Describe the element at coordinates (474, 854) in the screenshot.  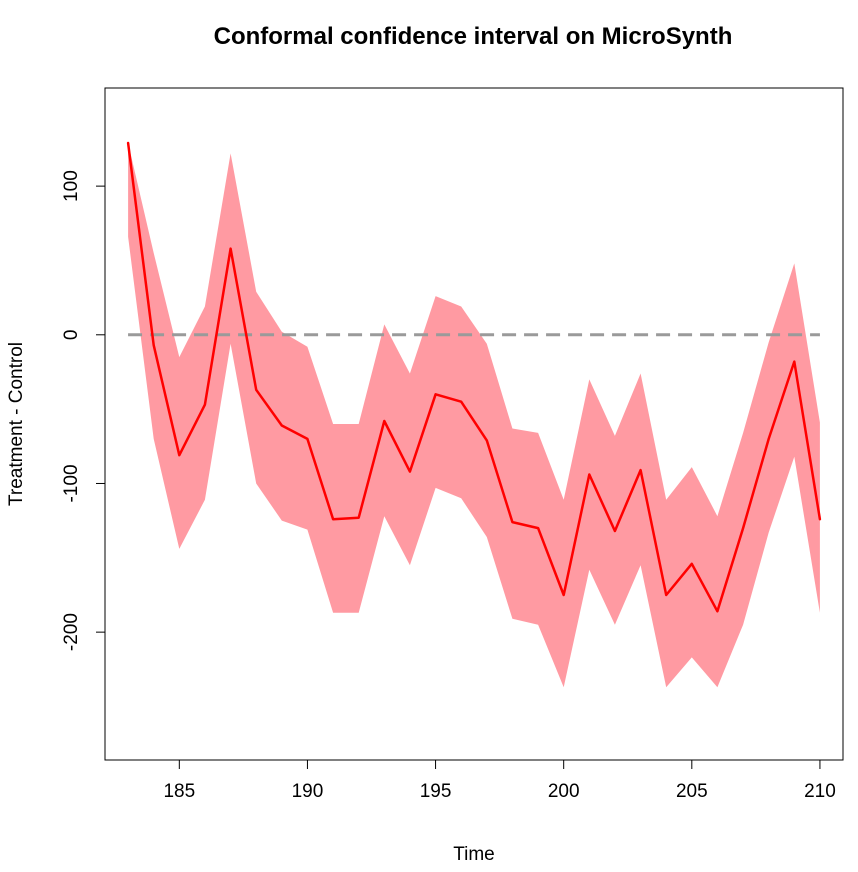
I see `x-axis-label: Time` at that location.